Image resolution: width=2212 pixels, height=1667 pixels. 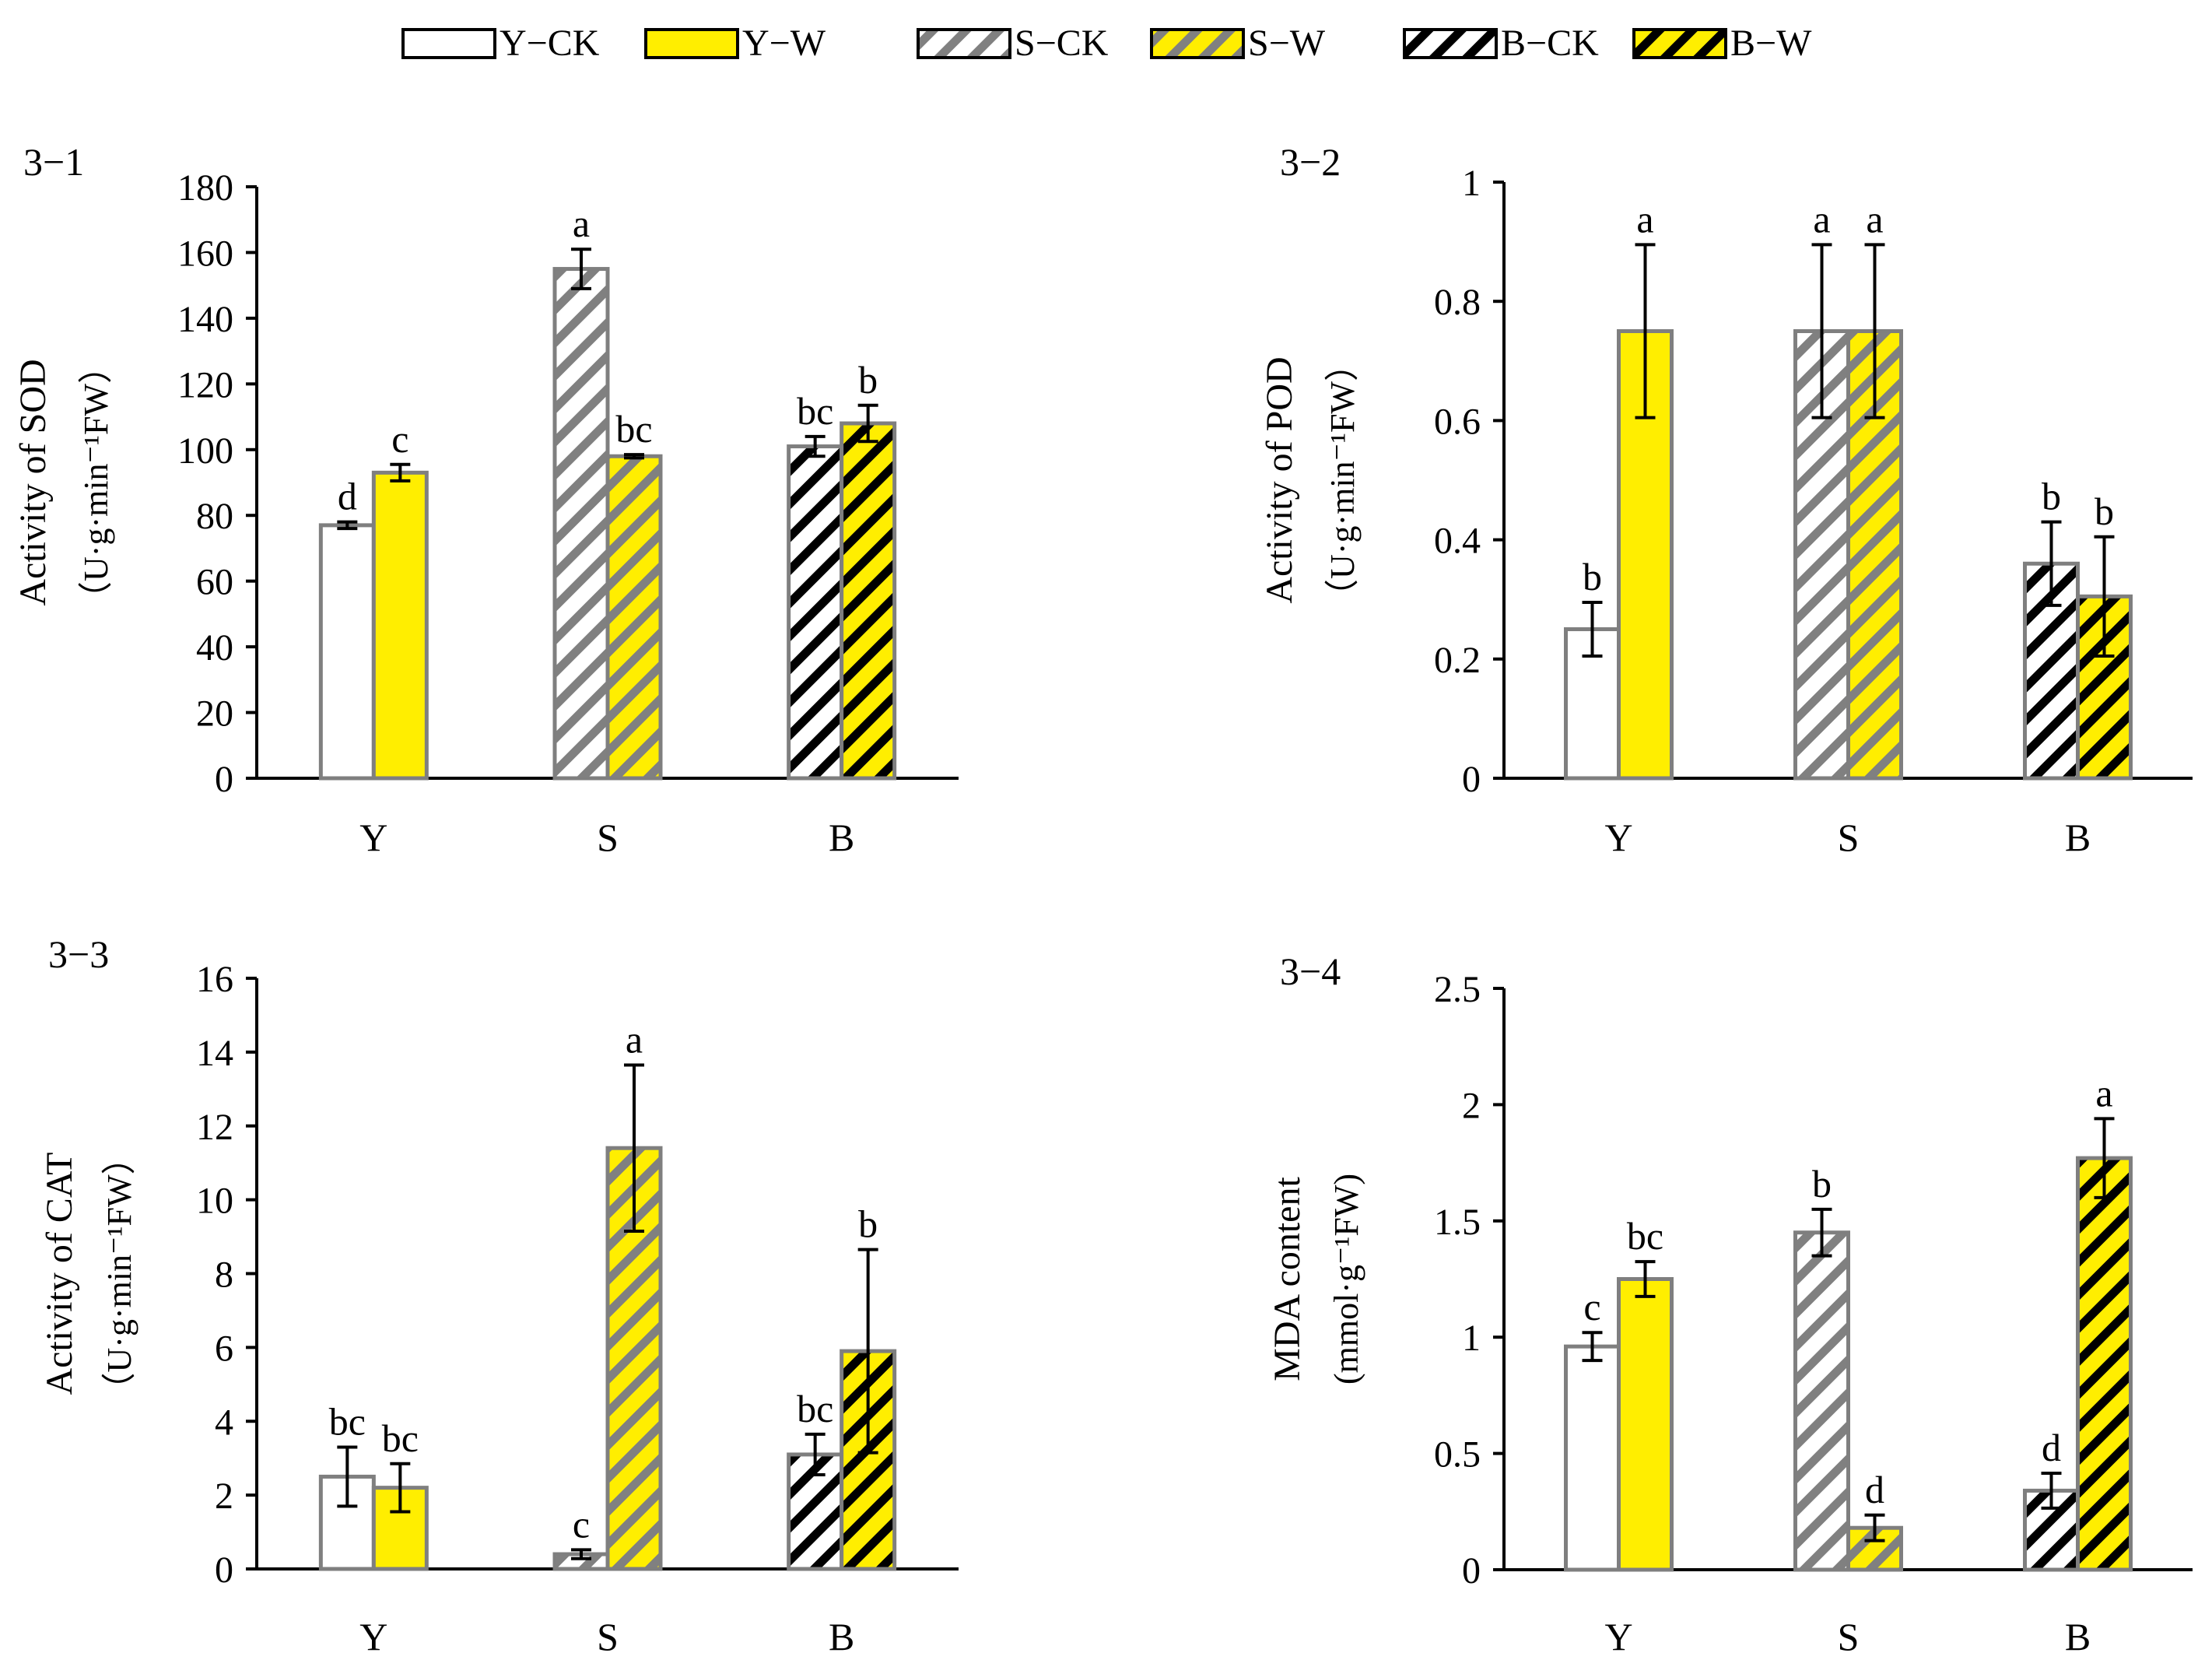 What do you see at coordinates (205, 254) in the screenshot?
I see `y-tick-label: 160` at bounding box center [205, 254].